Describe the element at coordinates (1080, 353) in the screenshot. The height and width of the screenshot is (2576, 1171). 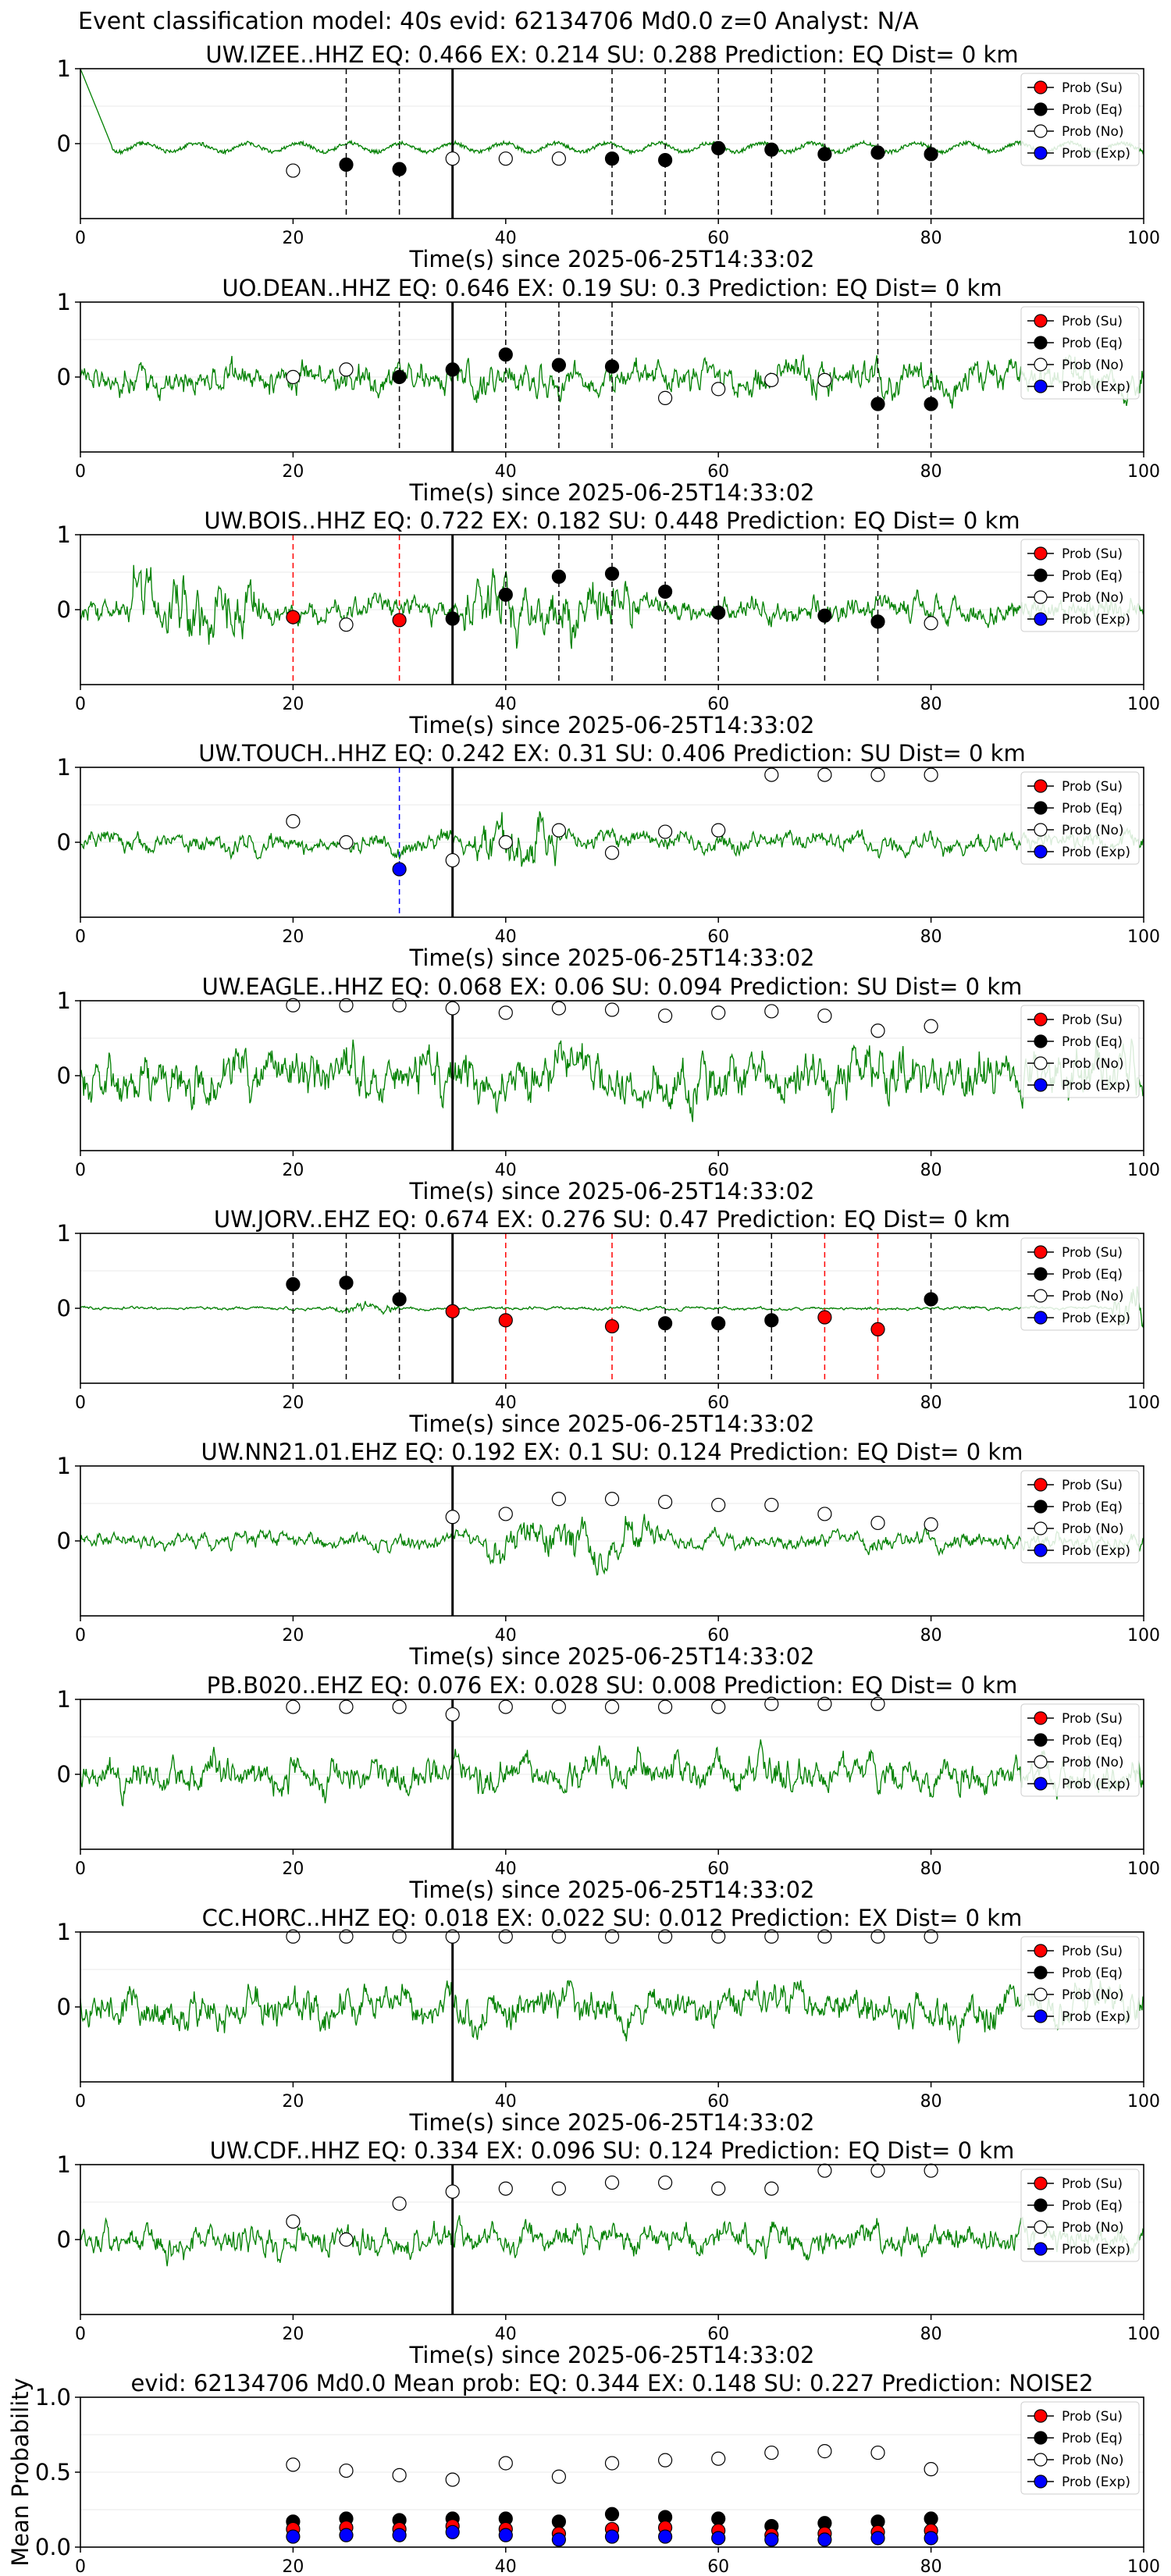
I see `legend-box` at that location.